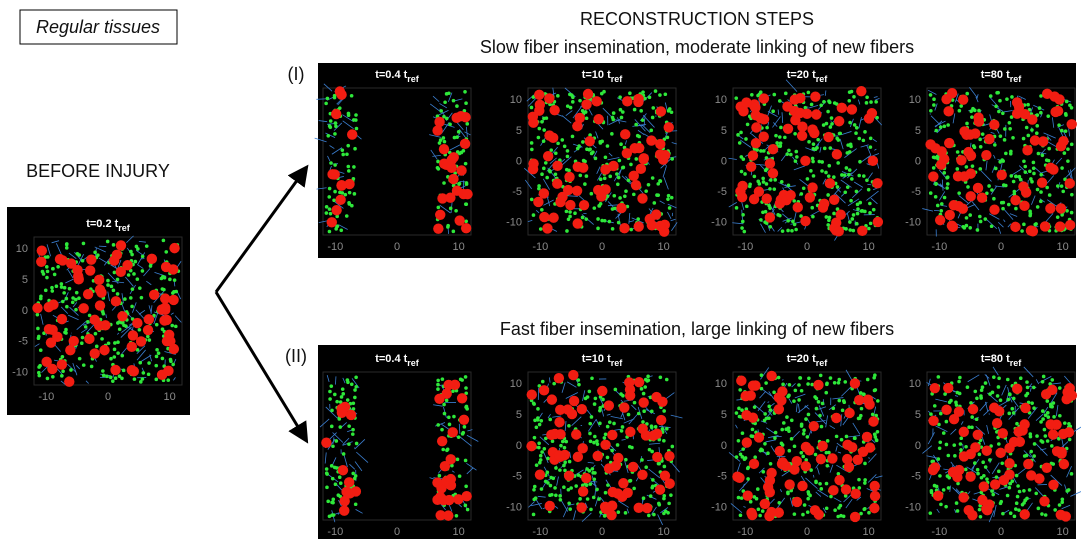  Describe the element at coordinates (596, 359) in the screenshot. I see `panel-title-main: t=10 t` at that location.